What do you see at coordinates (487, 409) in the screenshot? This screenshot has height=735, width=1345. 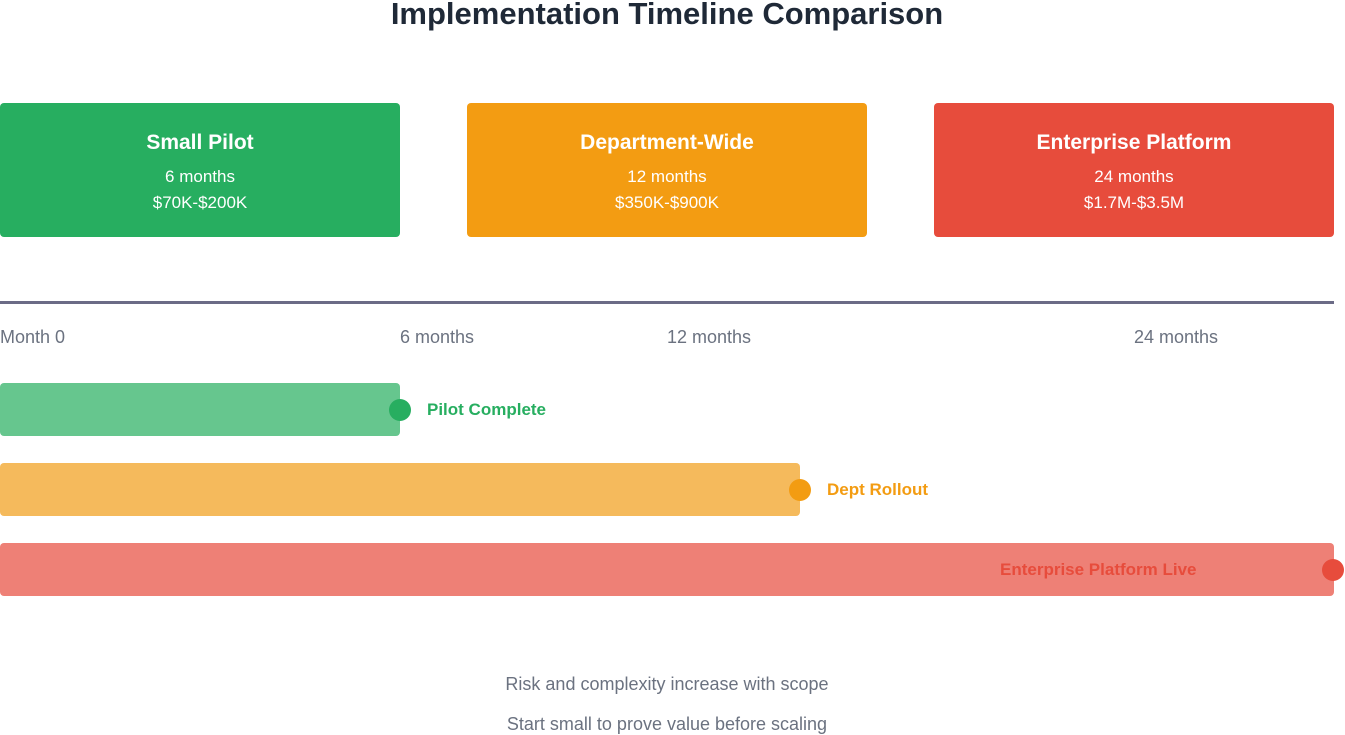 I see `milestone-label-pilot: Pilot Complete` at bounding box center [487, 409].